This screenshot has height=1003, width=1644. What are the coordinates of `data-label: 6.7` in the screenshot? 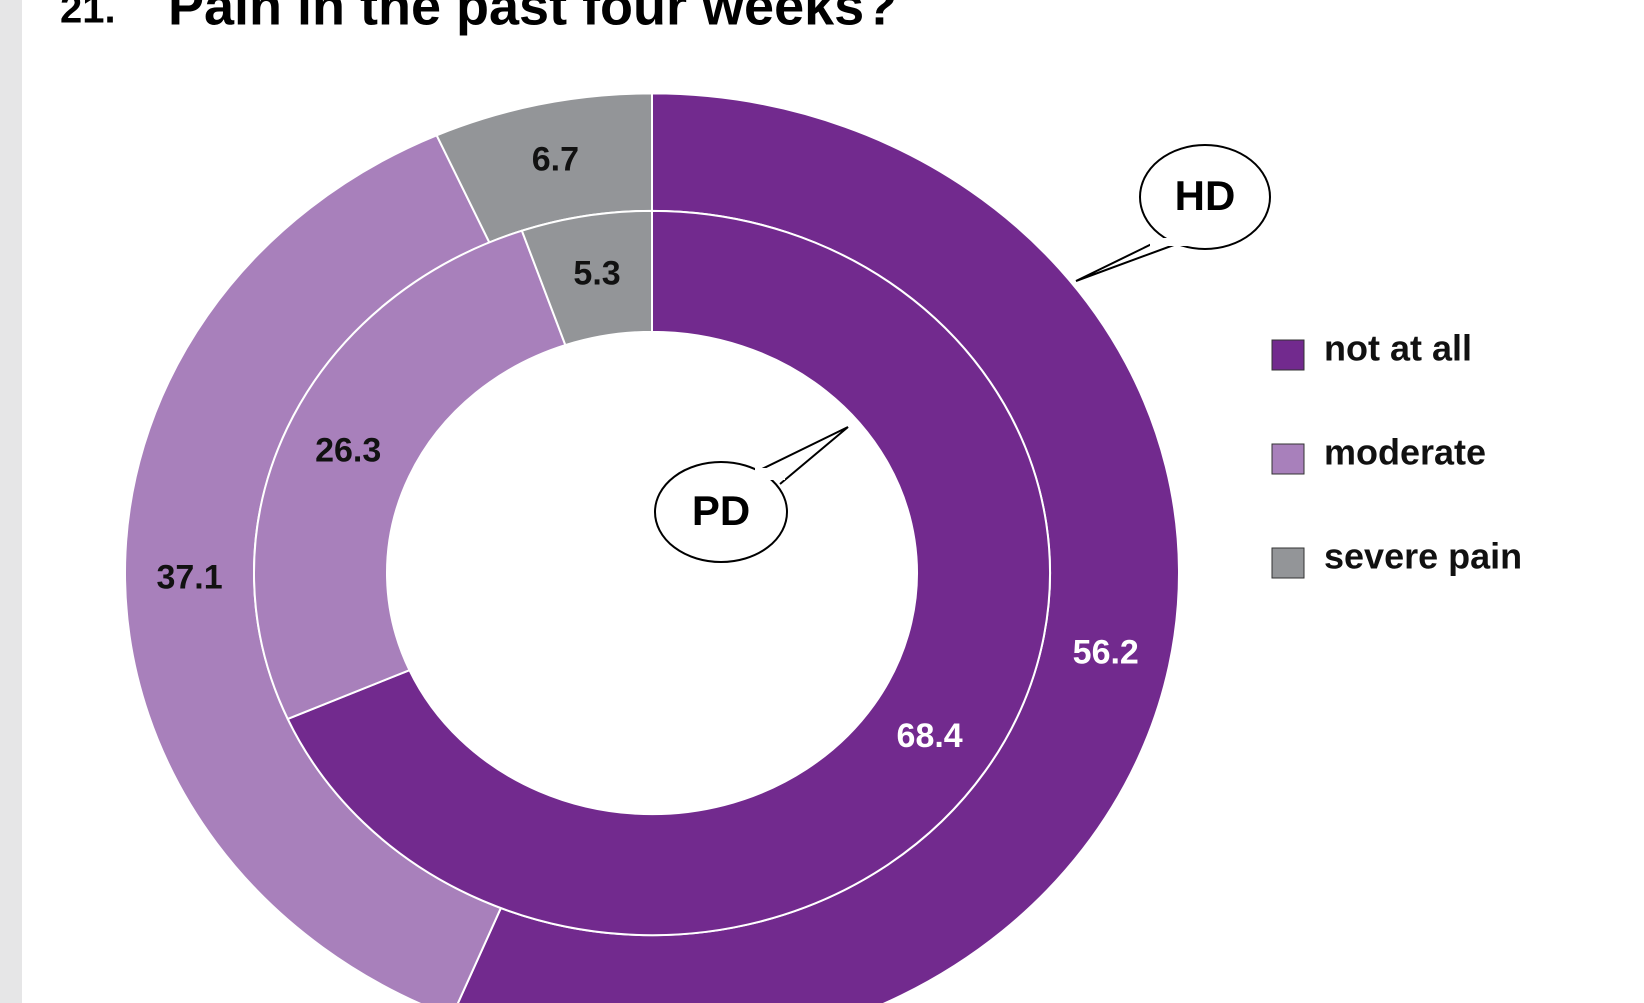 It's located at (555, 159).